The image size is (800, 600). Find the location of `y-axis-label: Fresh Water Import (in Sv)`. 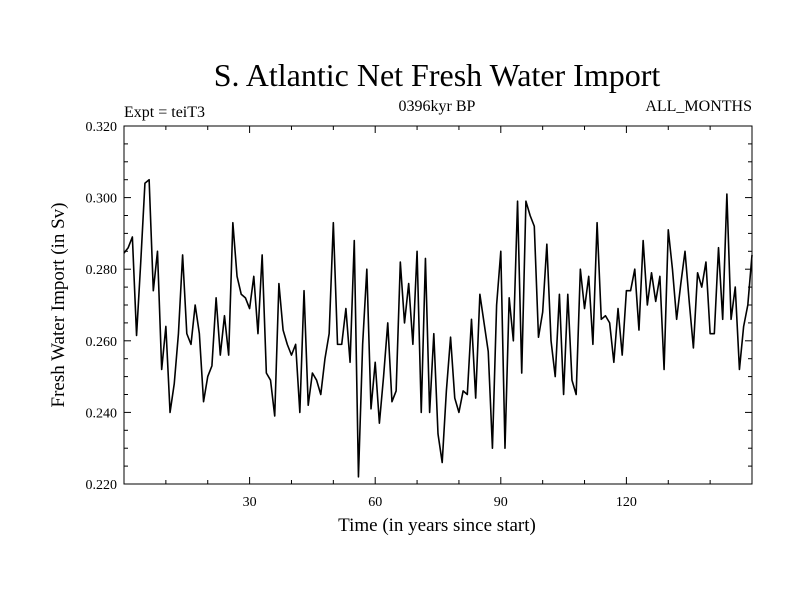

y-axis-label: Fresh Water Import (in Sv) is located at coordinates (58, 305).